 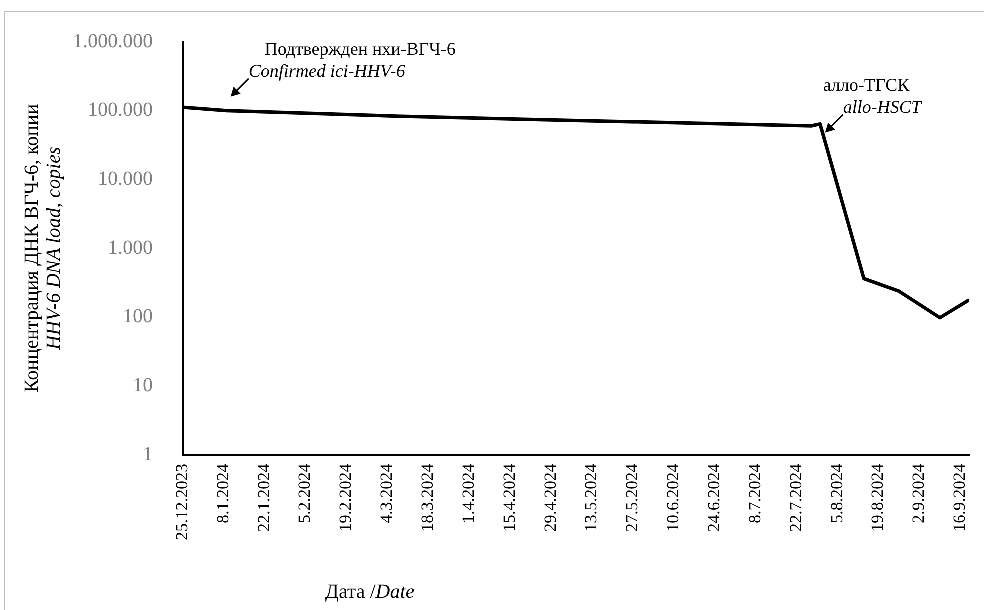 What do you see at coordinates (632, 498) in the screenshot?
I see `x-tick-label: 27.5.2024` at bounding box center [632, 498].